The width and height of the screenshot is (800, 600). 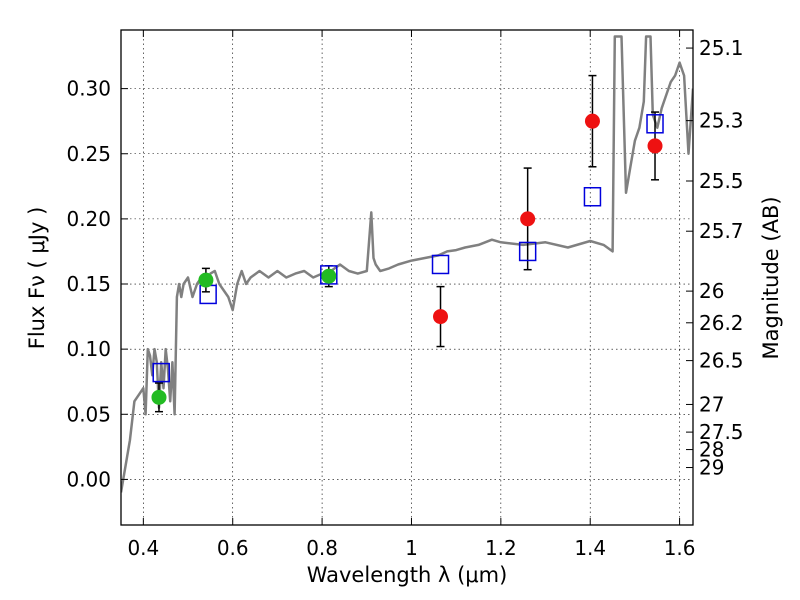 I want to click on right-tick-label: 25.3, so click(x=721, y=121).